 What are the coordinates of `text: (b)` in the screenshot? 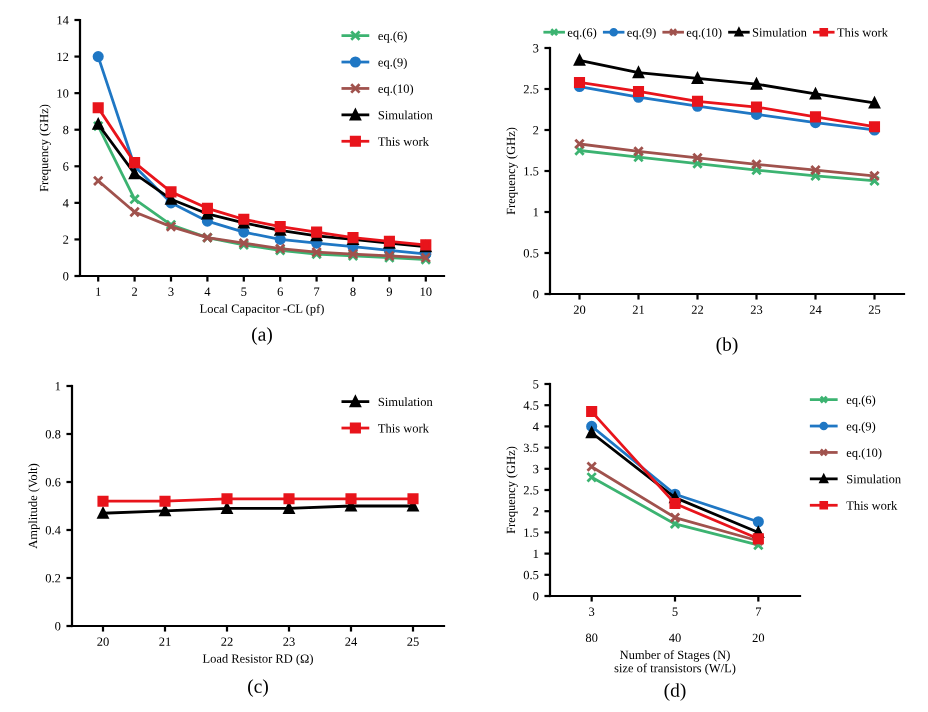 It's located at (727, 346).